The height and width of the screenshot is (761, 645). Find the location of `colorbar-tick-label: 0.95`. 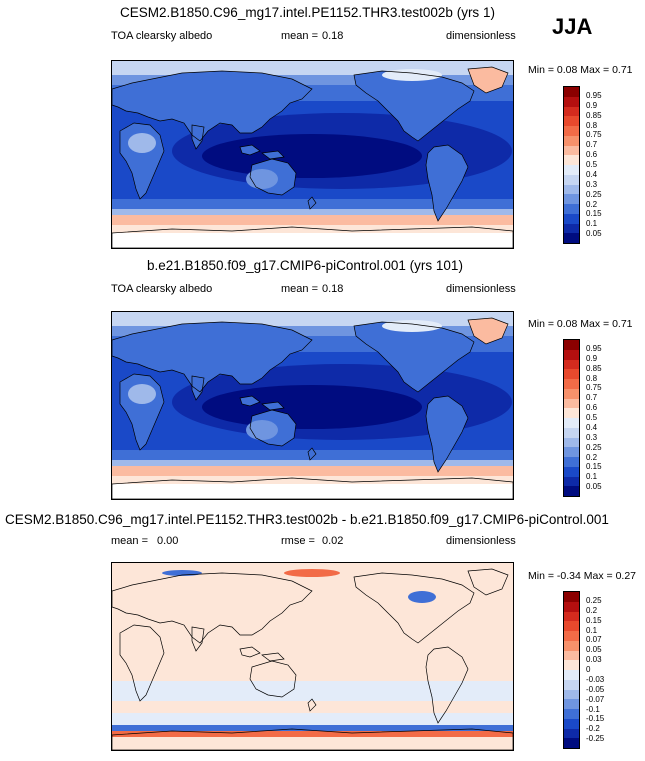

colorbar-tick-label: 0.95 is located at coordinates (594, 348).